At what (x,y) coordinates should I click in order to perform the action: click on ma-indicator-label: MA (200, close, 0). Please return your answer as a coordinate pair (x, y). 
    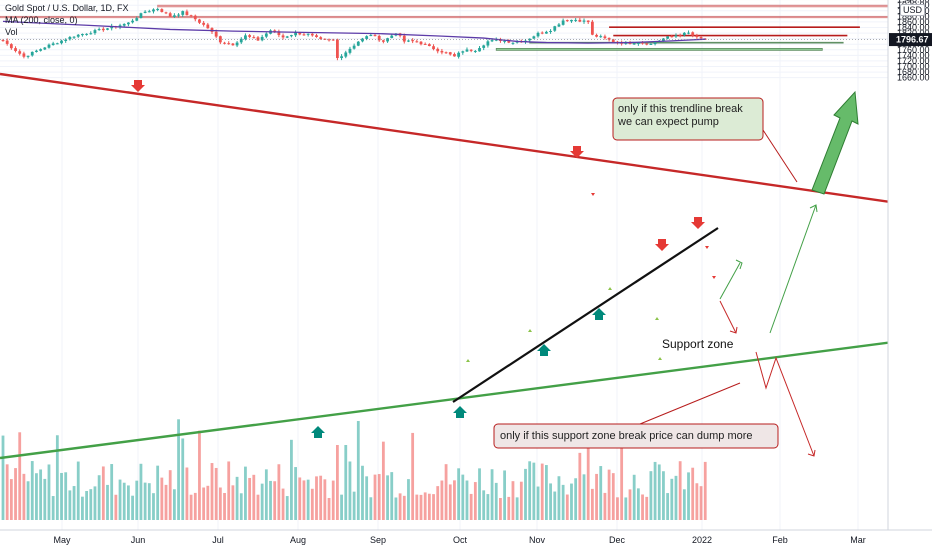
    Looking at the image, I should click on (41, 20).